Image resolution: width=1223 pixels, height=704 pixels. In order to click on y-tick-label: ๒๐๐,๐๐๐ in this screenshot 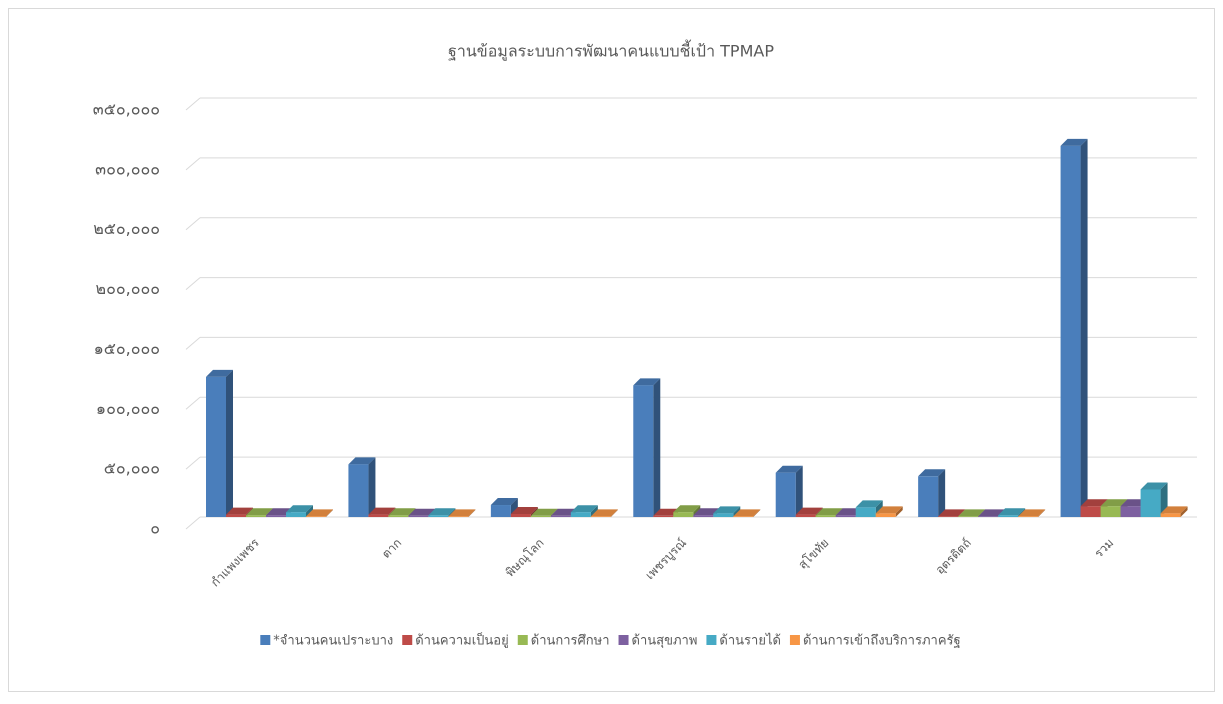, I will do `click(128, 288)`.